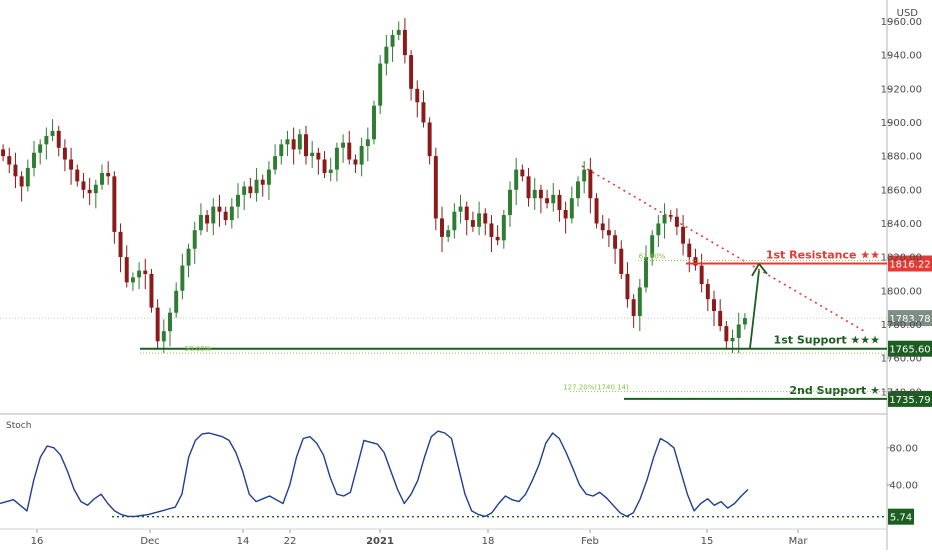 The height and width of the screenshot is (554, 932). Describe the element at coordinates (799, 541) in the screenshot. I see `date-tick-label: Mar` at that location.